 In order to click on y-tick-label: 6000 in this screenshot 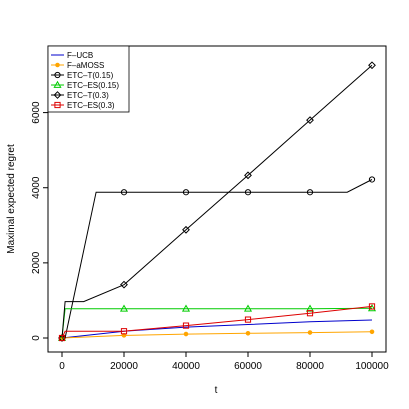, I will do `click(36, 112)`.